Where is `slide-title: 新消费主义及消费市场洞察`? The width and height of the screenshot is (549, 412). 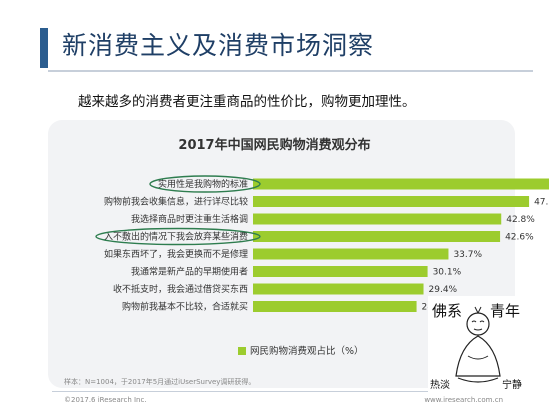
slide-title: 新消费主义及消费市场洞察 is located at coordinates (218, 45).